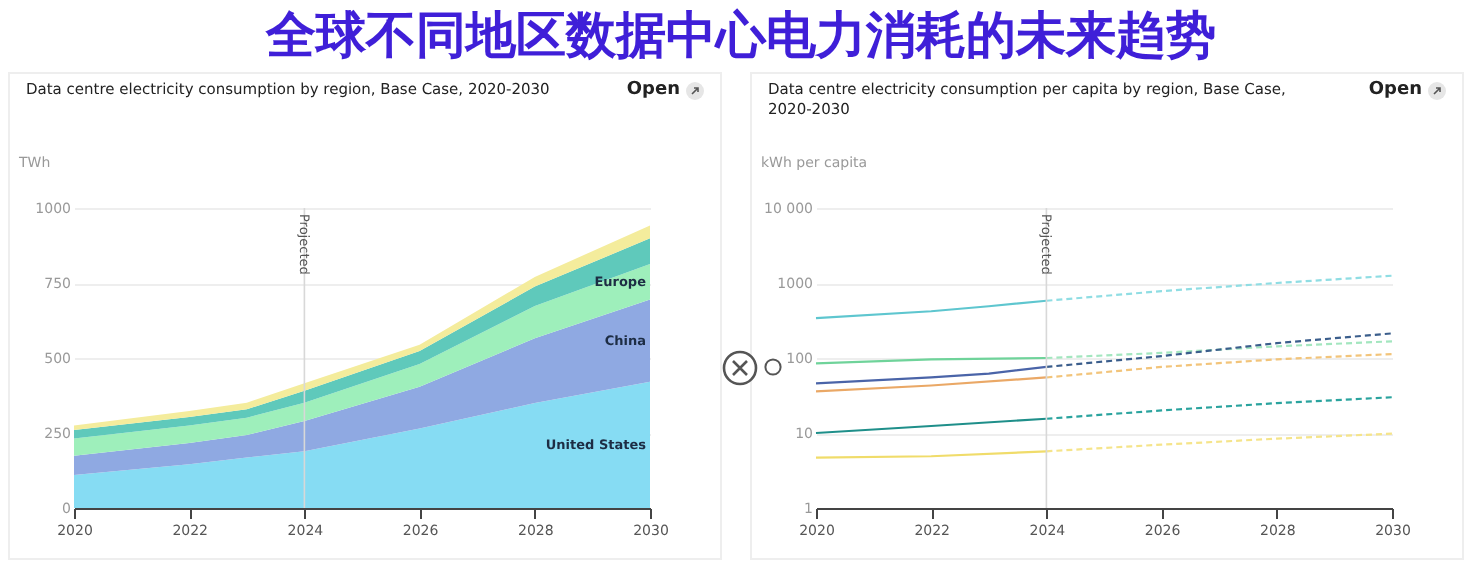 Image resolution: width=1482 pixels, height=572 pixels. Describe the element at coordinates (740, 36) in the screenshot. I see `chart-title: 全球不同地区数据中心电力消耗的未来趋势` at that location.